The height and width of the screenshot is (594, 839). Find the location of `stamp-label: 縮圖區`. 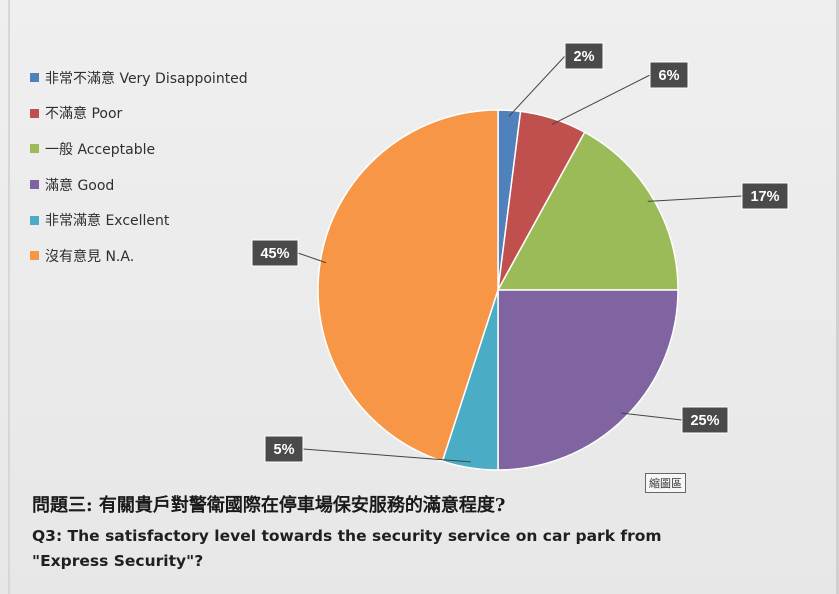

stamp-label: 縮圖區 is located at coordinates (665, 483).